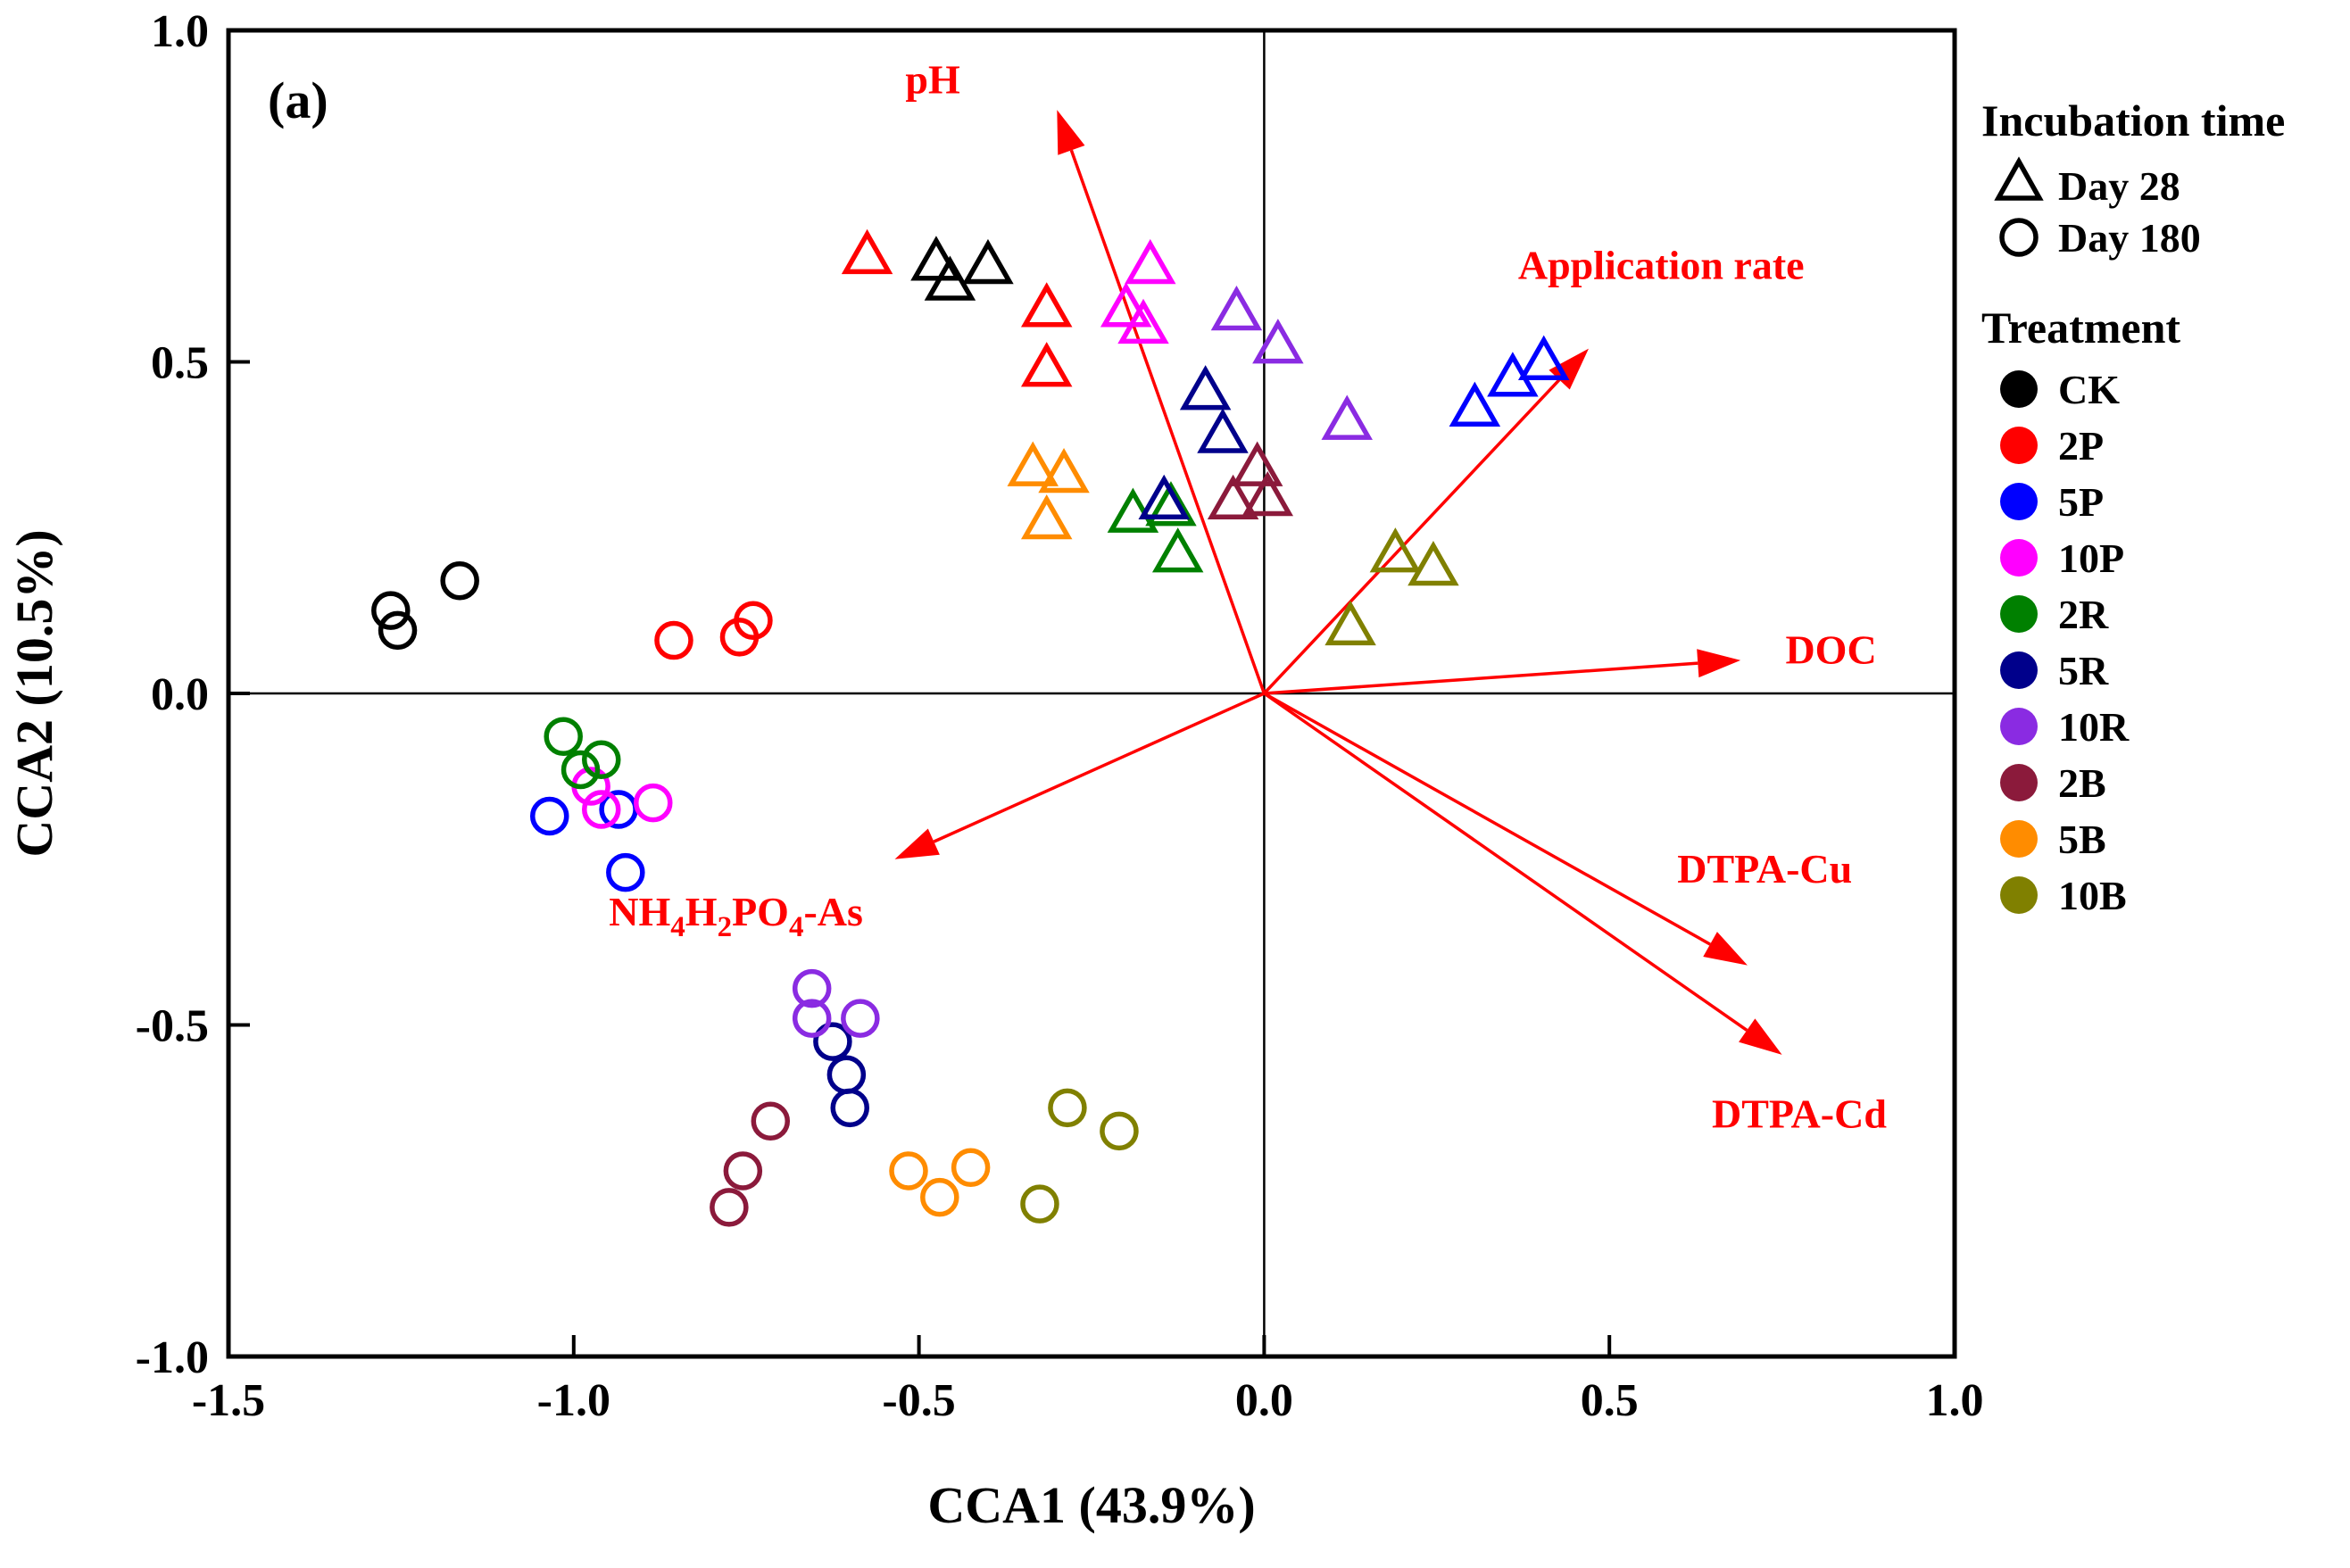 The height and width of the screenshot is (1568, 2350). What do you see at coordinates (228, 1400) in the screenshot?
I see `x-tick-label: -1.5` at bounding box center [228, 1400].